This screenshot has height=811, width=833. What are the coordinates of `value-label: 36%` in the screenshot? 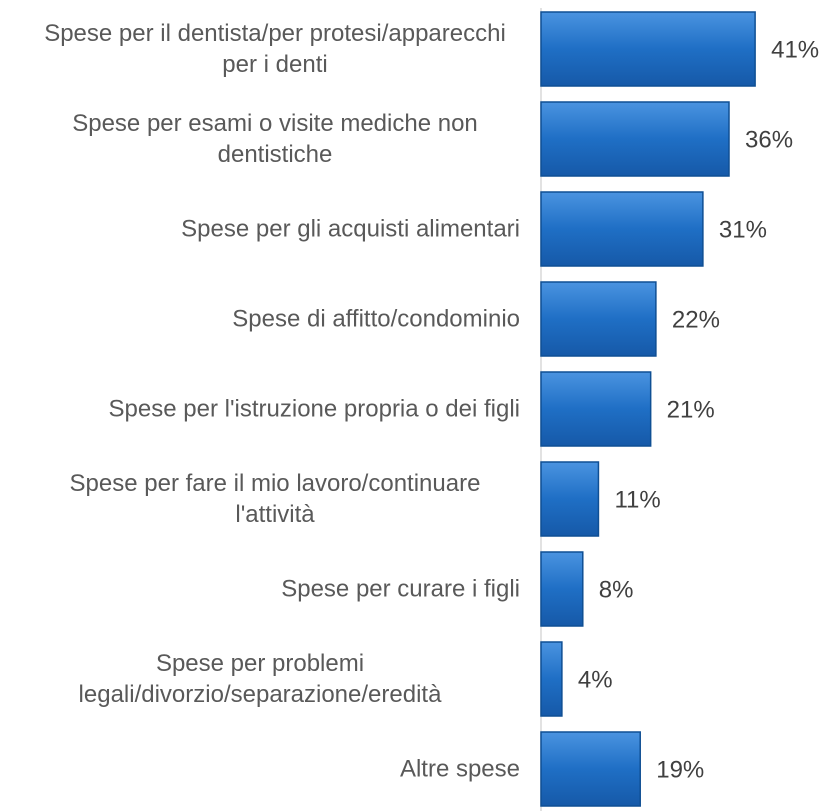 It's located at (769, 139).